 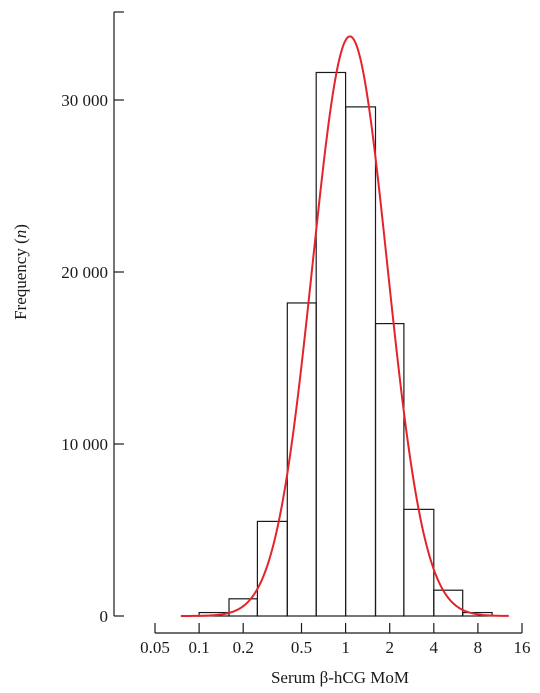 What do you see at coordinates (84, 272) in the screenshot?
I see `y-tick-label: 20 000` at bounding box center [84, 272].